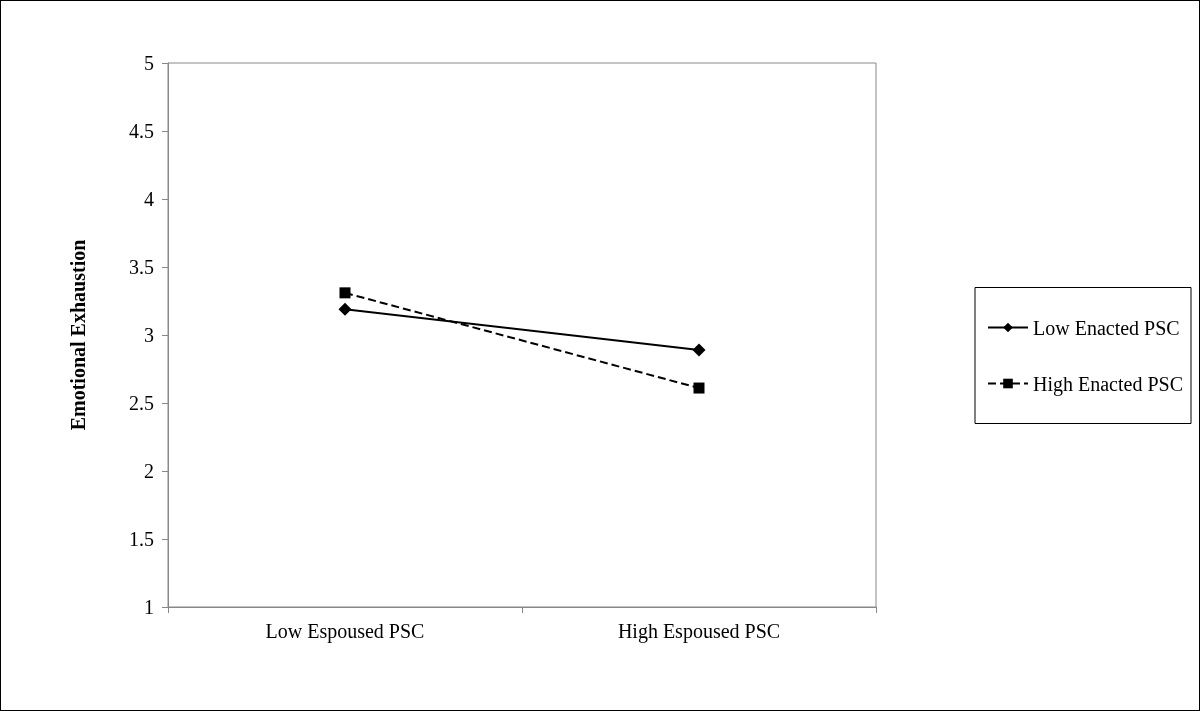 The width and height of the screenshot is (1200, 711). What do you see at coordinates (141, 539) in the screenshot?
I see `y-tick-label: 1.5` at bounding box center [141, 539].